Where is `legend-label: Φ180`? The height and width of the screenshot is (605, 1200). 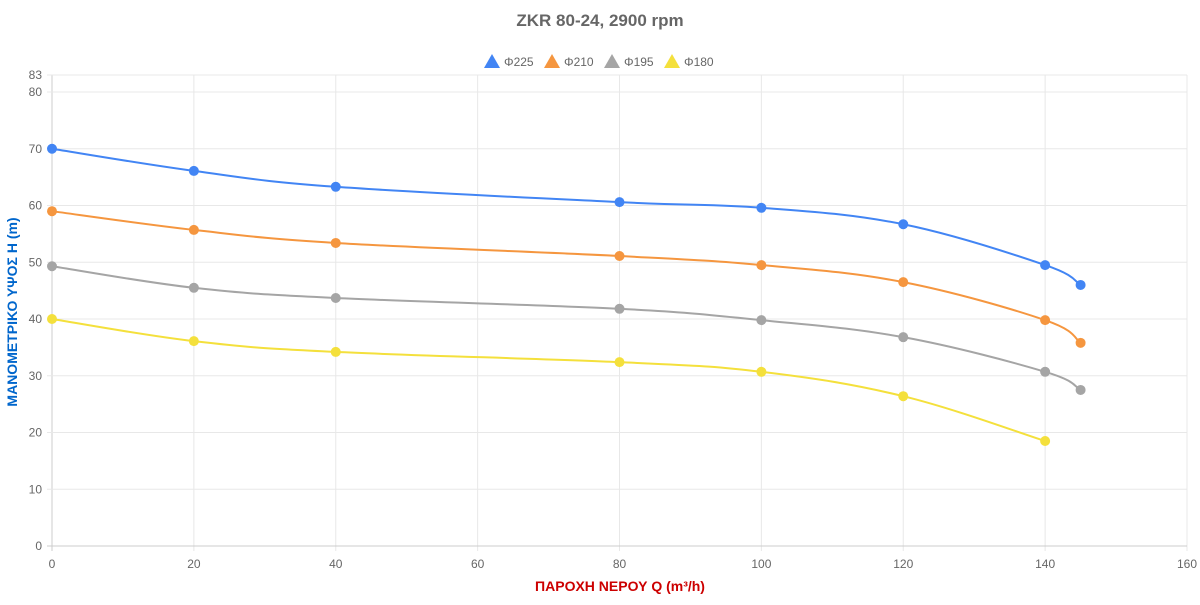 legend-label: Φ180 is located at coordinates (699, 62).